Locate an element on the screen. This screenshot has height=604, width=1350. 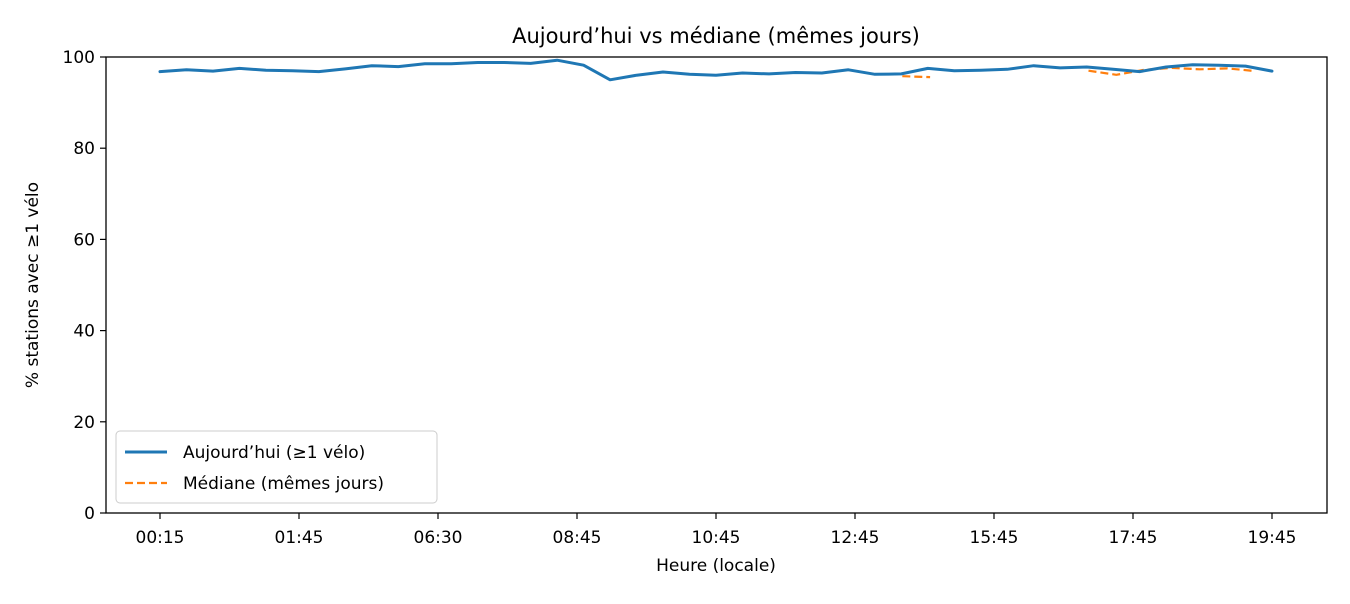
series-median-line is located at coordinates (916, 77).